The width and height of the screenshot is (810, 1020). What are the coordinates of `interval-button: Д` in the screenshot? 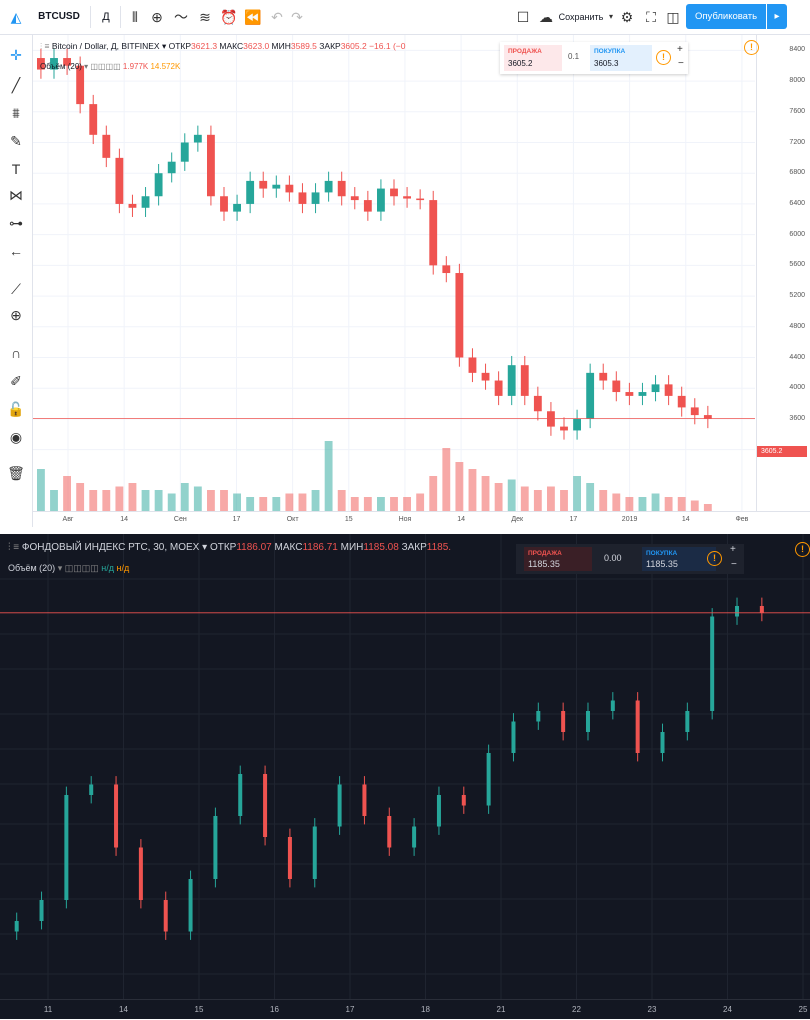 It's located at (106, 17).